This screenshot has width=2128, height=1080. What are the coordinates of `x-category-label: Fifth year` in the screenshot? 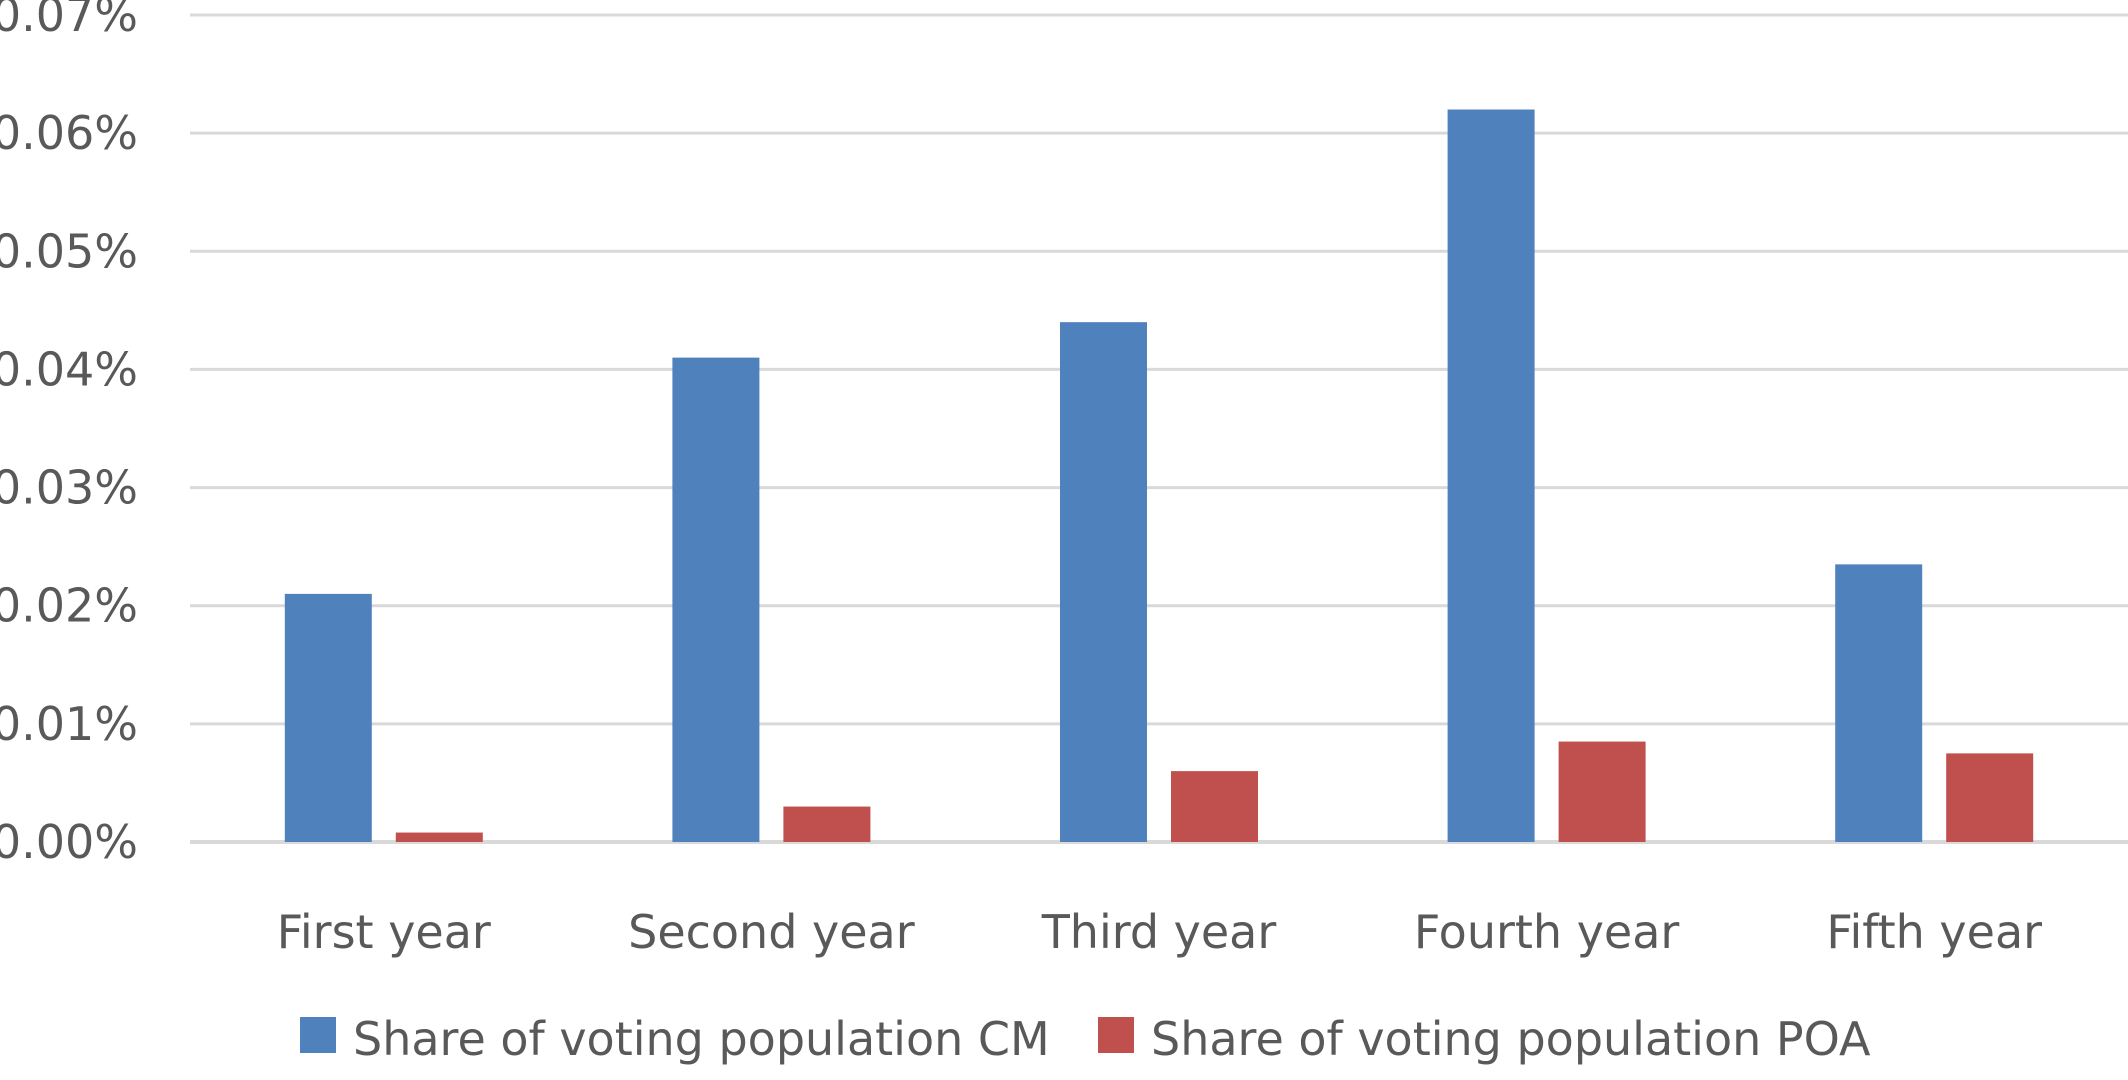 It's located at (1934, 932).